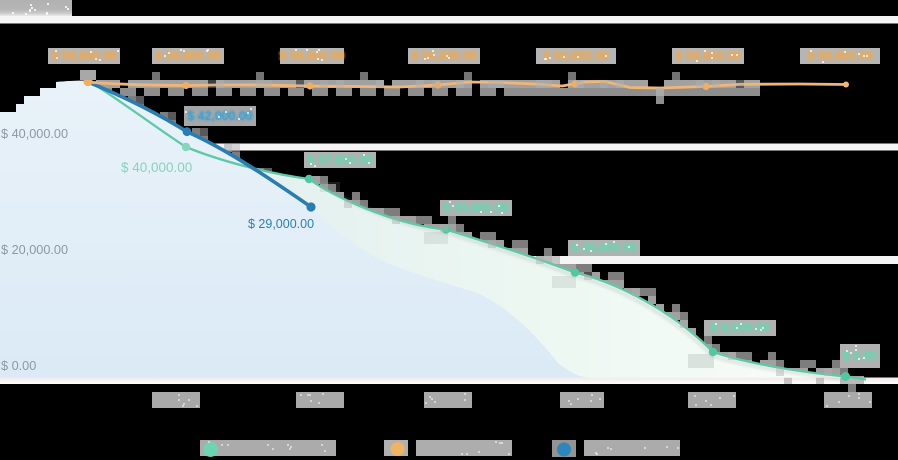 This screenshot has width=898, height=460. I want to click on svg-text: $ 9,000.00, so click(740, 328).